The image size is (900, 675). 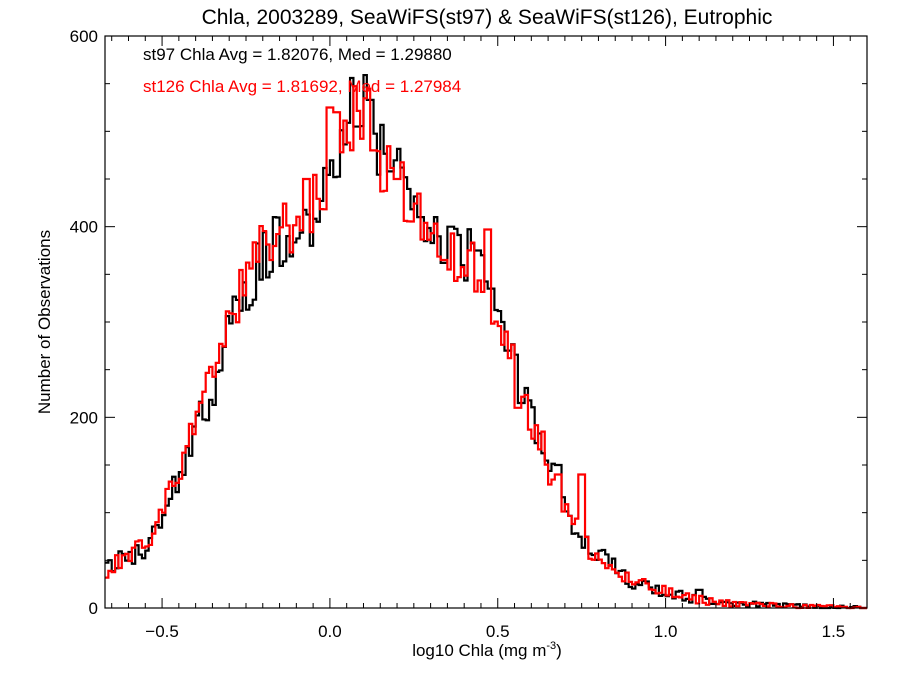 I want to click on y-axis-label: Number of Observations, so click(x=44, y=322).